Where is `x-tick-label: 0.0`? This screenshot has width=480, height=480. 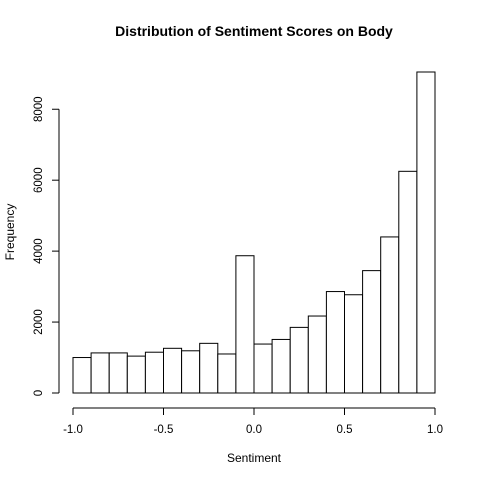 x-tick-label: 0.0 is located at coordinates (254, 430).